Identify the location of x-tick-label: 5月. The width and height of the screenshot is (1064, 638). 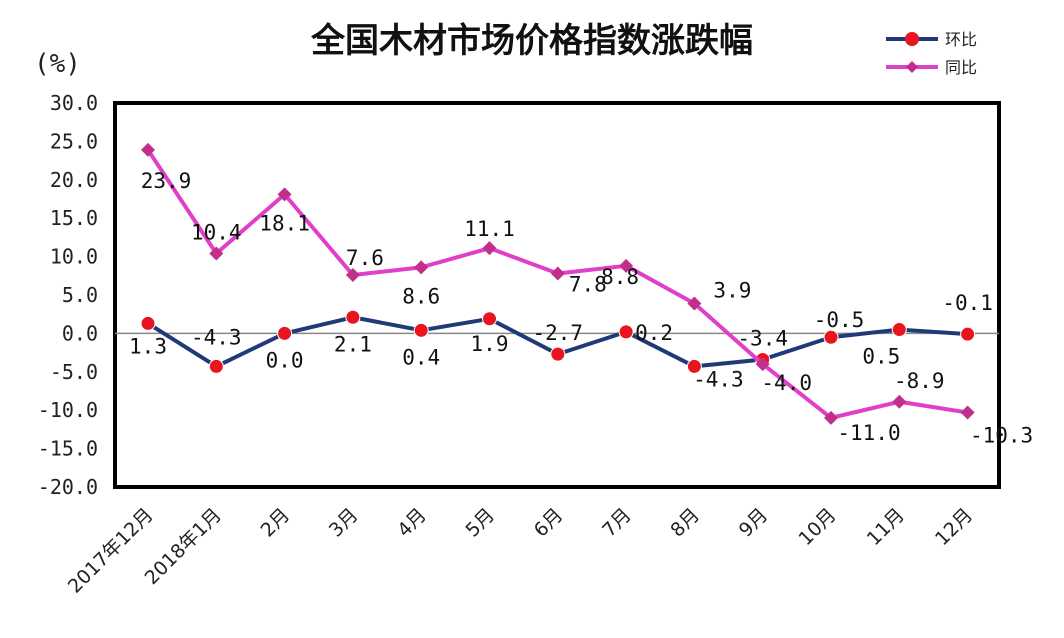
(480, 523).